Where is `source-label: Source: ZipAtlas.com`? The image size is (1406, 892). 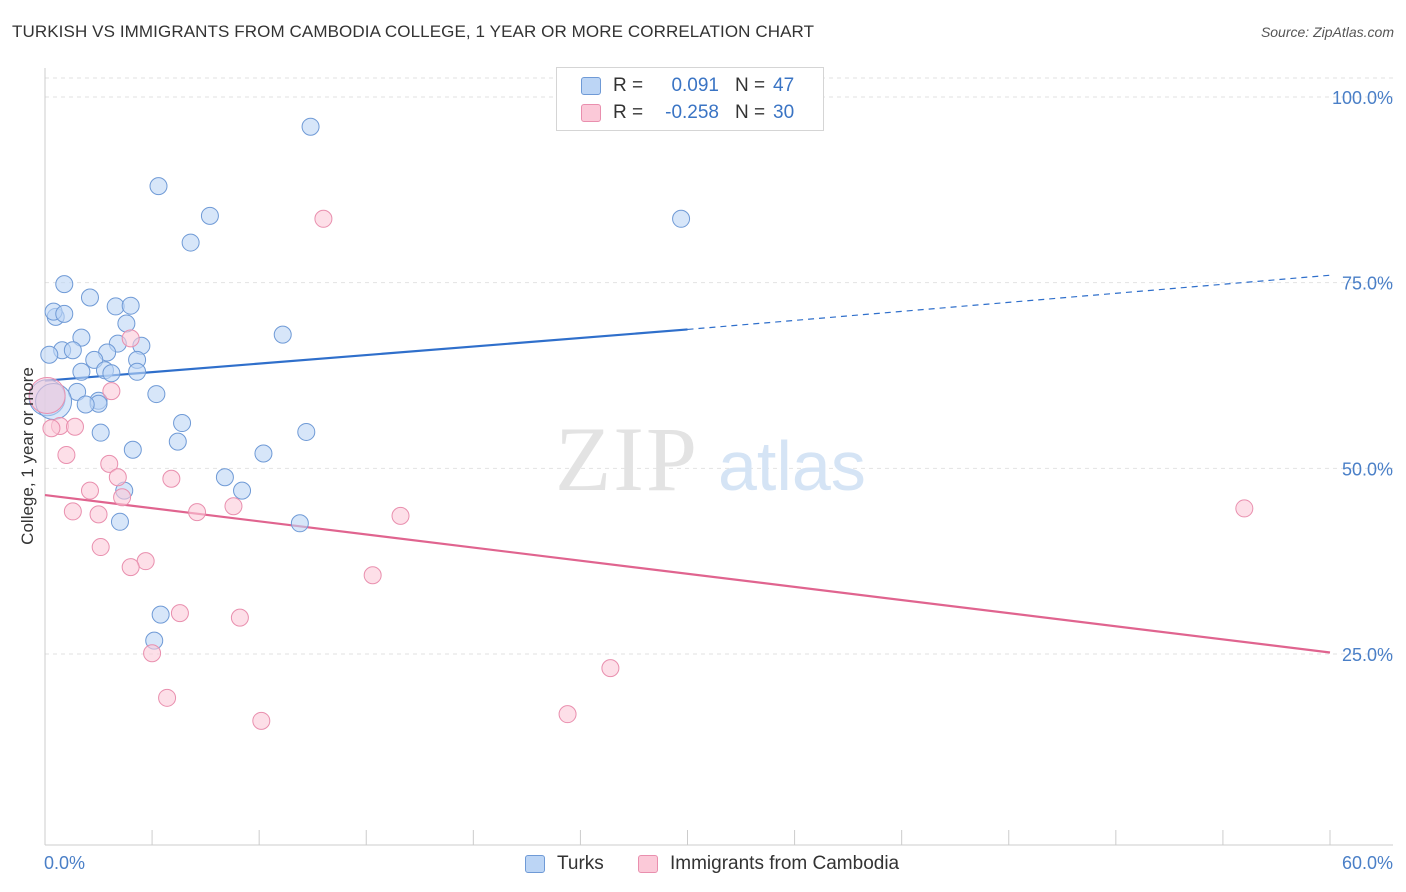 source-label: Source: ZipAtlas.com is located at coordinates (1327, 32).